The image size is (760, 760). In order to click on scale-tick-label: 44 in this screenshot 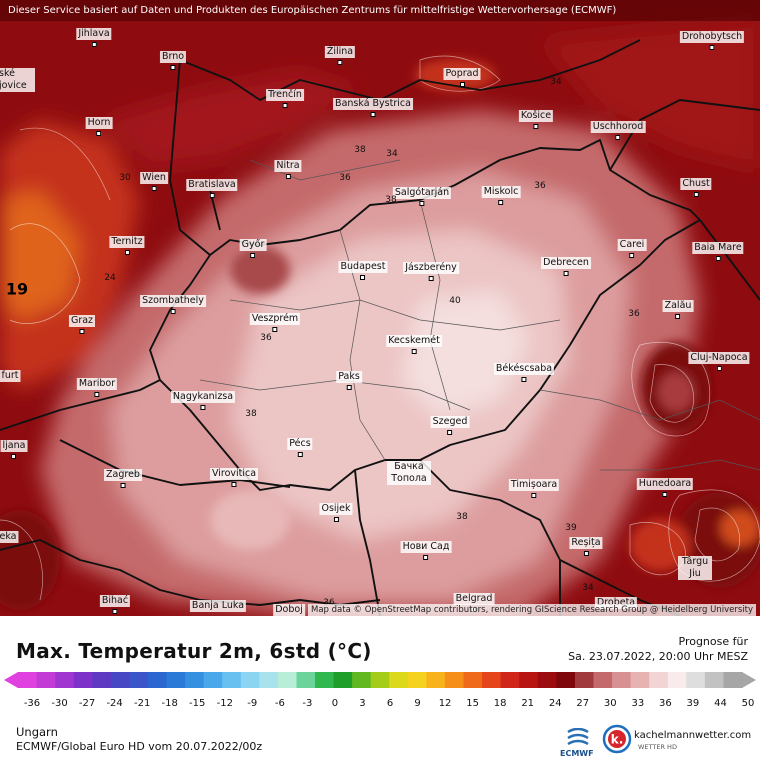, I will do `click(720, 703)`.